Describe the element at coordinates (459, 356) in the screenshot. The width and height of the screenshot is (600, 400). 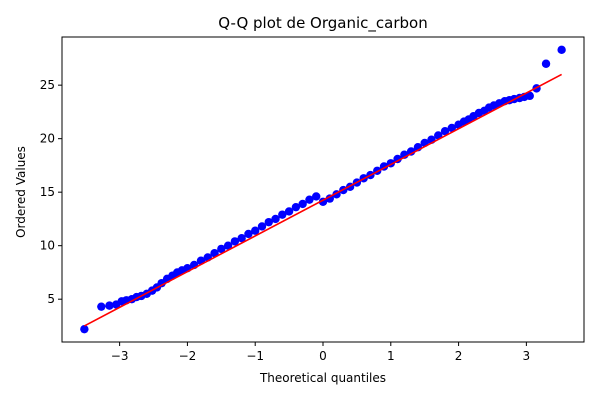
I see `x-tick-label: 2` at that location.